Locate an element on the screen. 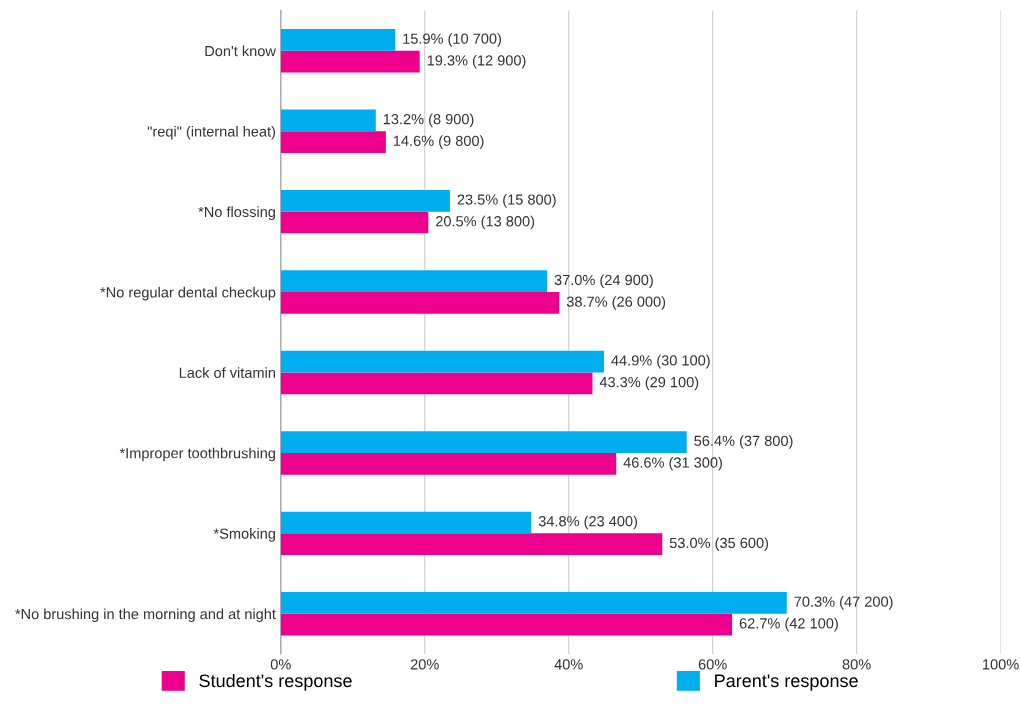 The width and height of the screenshot is (1021, 707). x-tick-label: 40% is located at coordinates (568, 664).